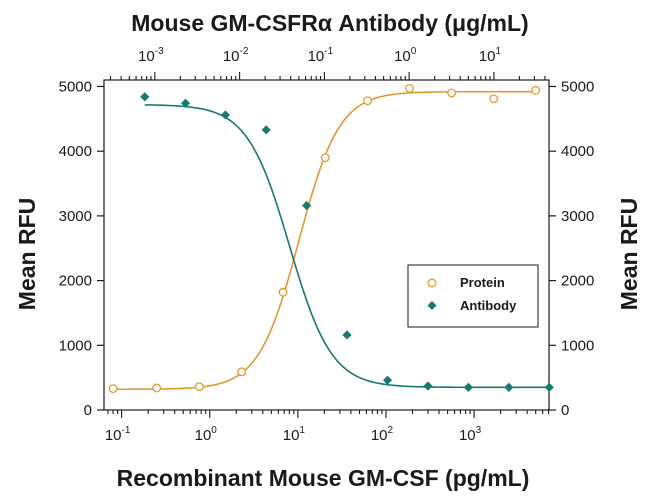 Image resolution: width=650 pixels, height=503 pixels. What do you see at coordinates (323, 478) in the screenshot?
I see `bottom-axis-title: Recombinant Mouse GM-CSF (pg/mL)` at bounding box center [323, 478].